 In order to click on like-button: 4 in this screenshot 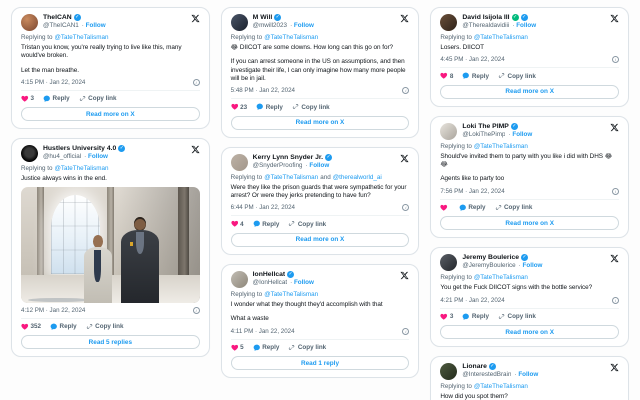, I will do `click(237, 224)`.